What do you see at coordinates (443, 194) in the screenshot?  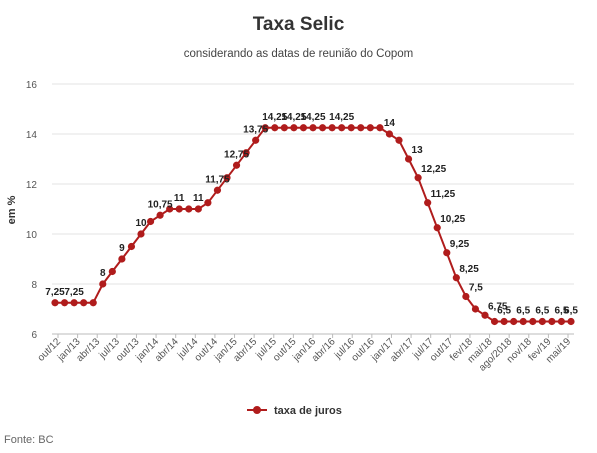 I see `data-label: 11,25` at bounding box center [443, 194].